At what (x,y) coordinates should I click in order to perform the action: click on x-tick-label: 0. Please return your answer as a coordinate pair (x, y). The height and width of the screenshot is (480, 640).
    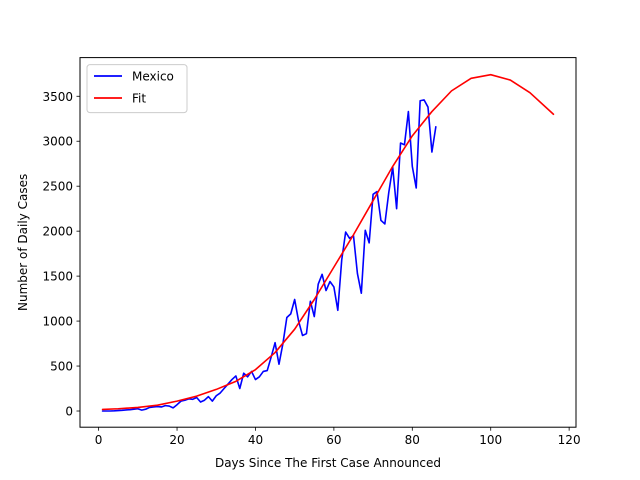
    Looking at the image, I should click on (99, 440).